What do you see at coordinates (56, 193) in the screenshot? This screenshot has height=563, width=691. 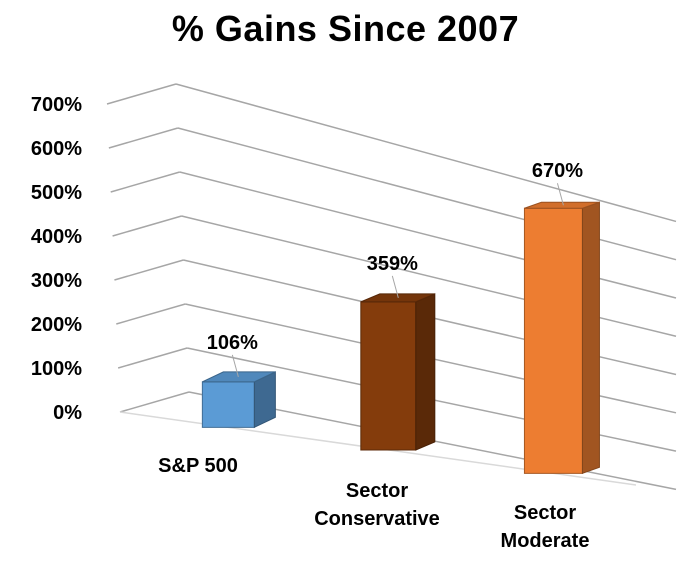 I see `y-tick-label: 500%` at bounding box center [56, 193].